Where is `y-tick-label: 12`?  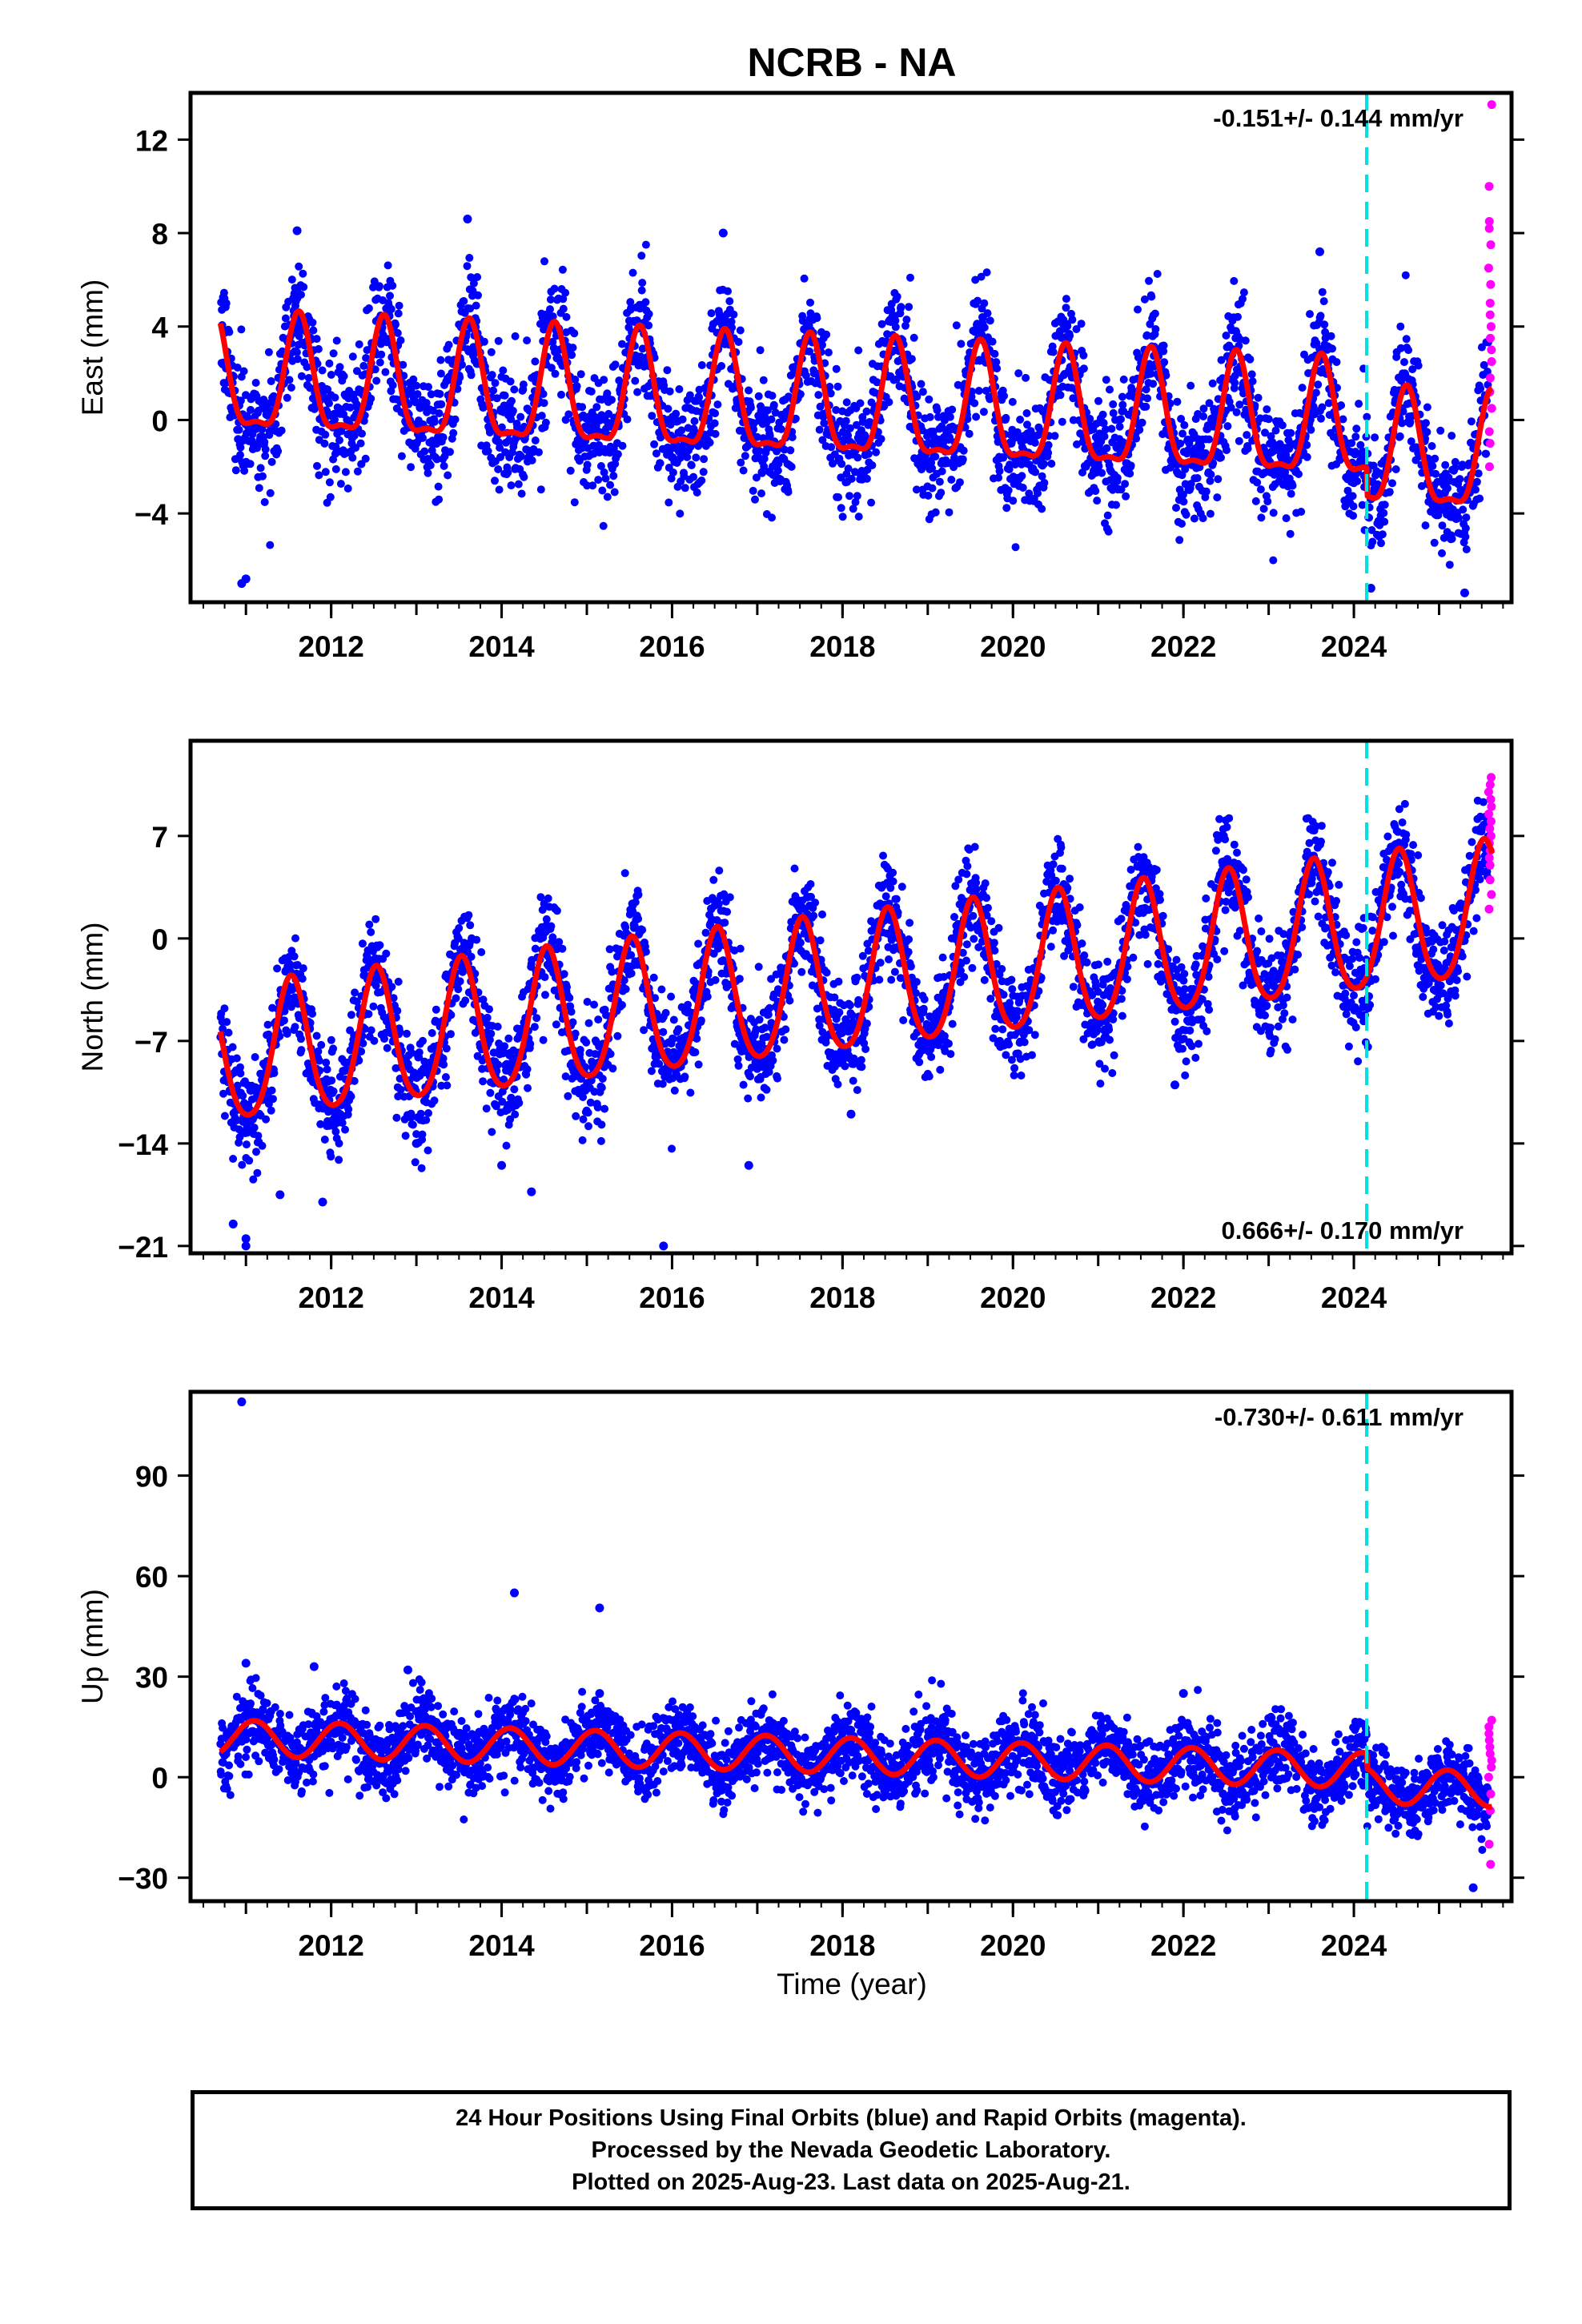
y-tick-label: 12 is located at coordinates (151, 140).